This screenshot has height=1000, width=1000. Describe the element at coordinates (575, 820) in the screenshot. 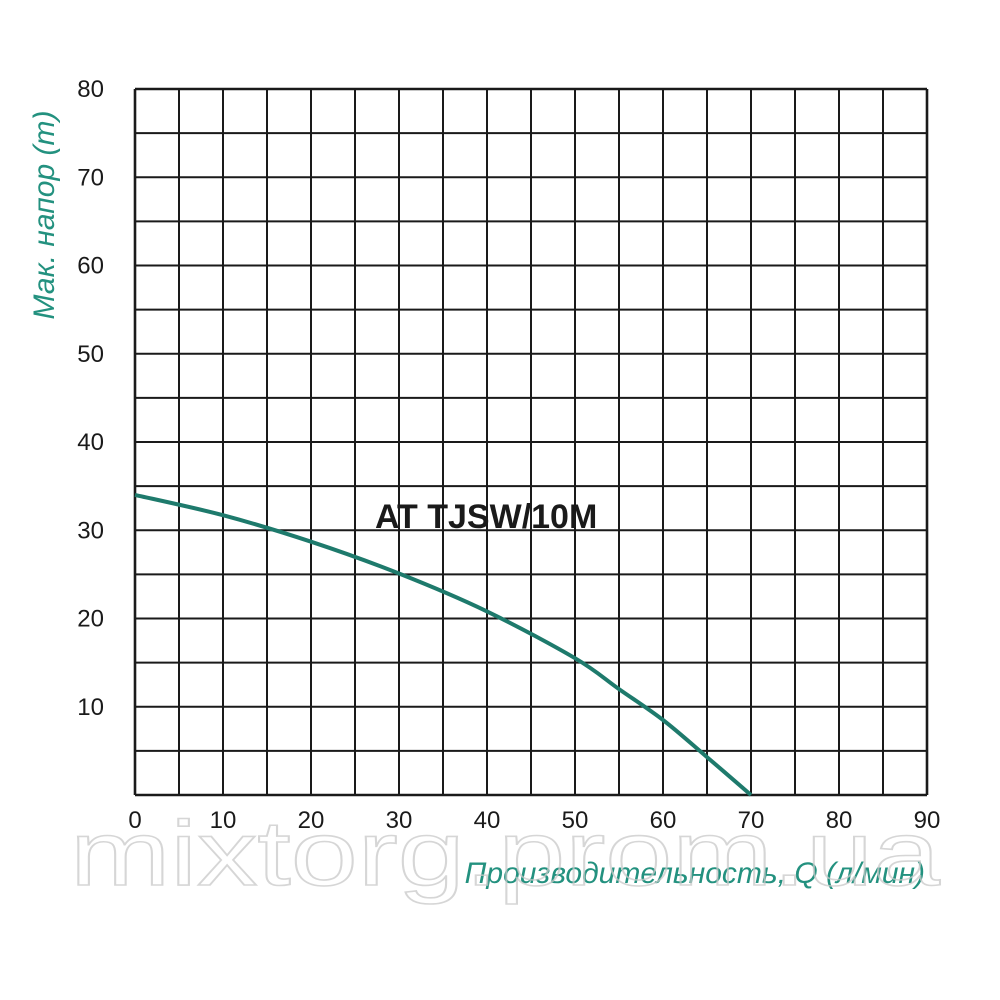

I see `x-tick-label: 50` at that location.